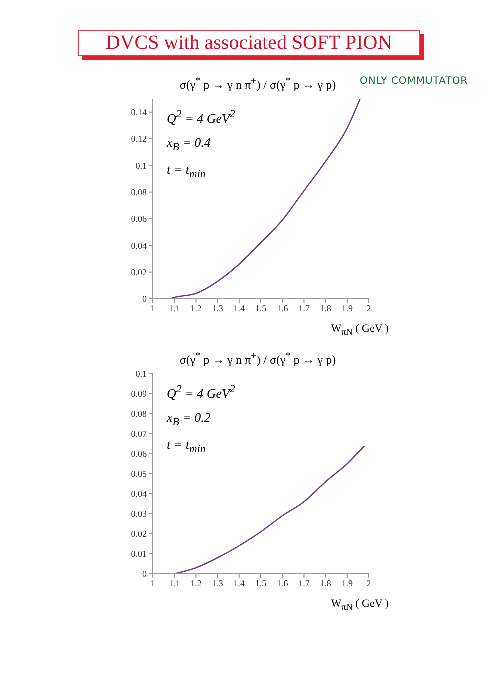 The height and width of the screenshot is (700, 500). I want to click on y-tick-label: 0.12, so click(139, 139).